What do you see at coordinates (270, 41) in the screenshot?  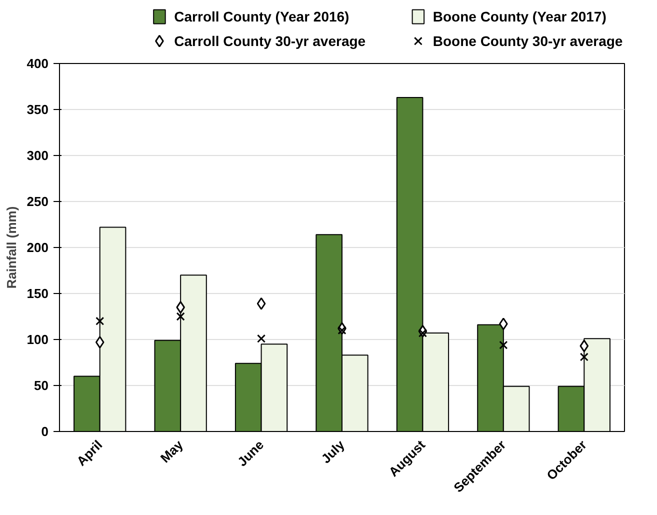 I see `legend-label: Carroll County 30-yr average` at bounding box center [270, 41].